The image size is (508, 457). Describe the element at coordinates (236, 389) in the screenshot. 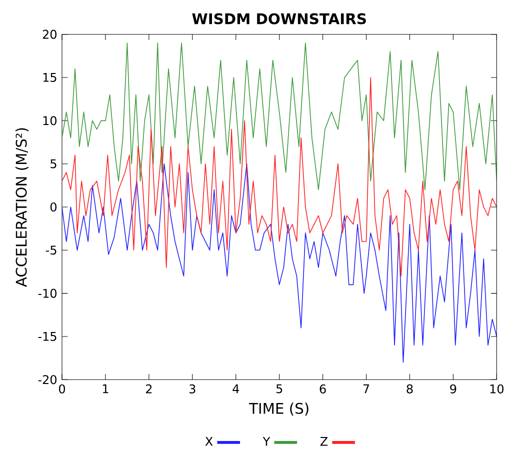

I see `x-tick-label: 4` at that location.